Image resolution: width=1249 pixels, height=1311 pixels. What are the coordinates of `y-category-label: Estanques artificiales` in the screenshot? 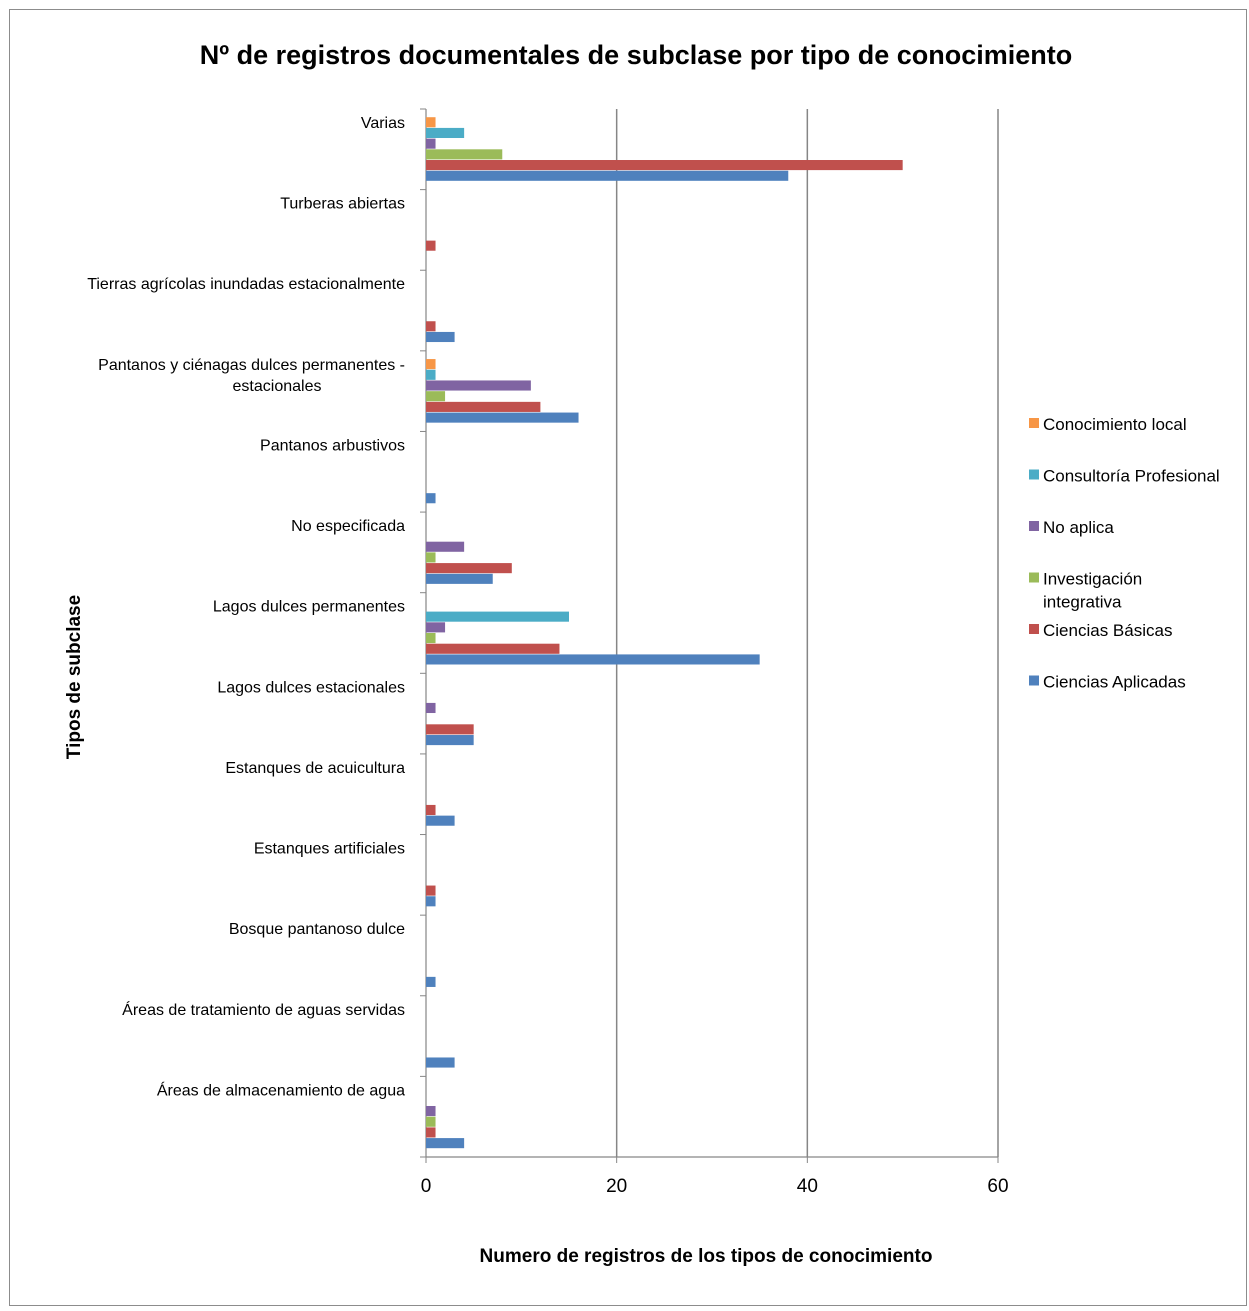 It's located at (329, 849).